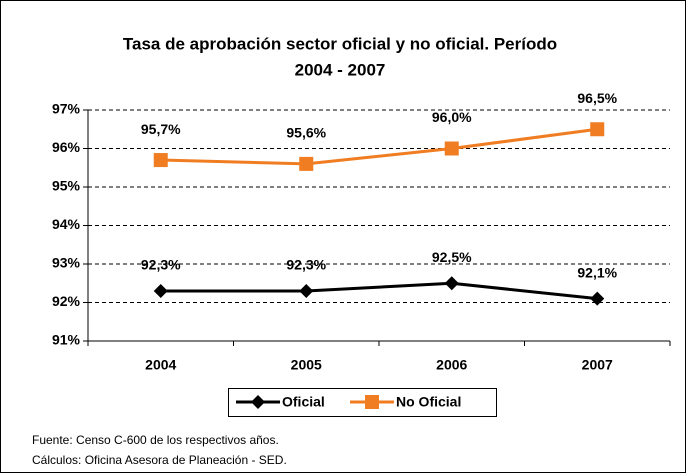 Image resolution: width=686 pixels, height=473 pixels. Describe the element at coordinates (306, 133) in the screenshot. I see `data-label: 95,6%` at that location.